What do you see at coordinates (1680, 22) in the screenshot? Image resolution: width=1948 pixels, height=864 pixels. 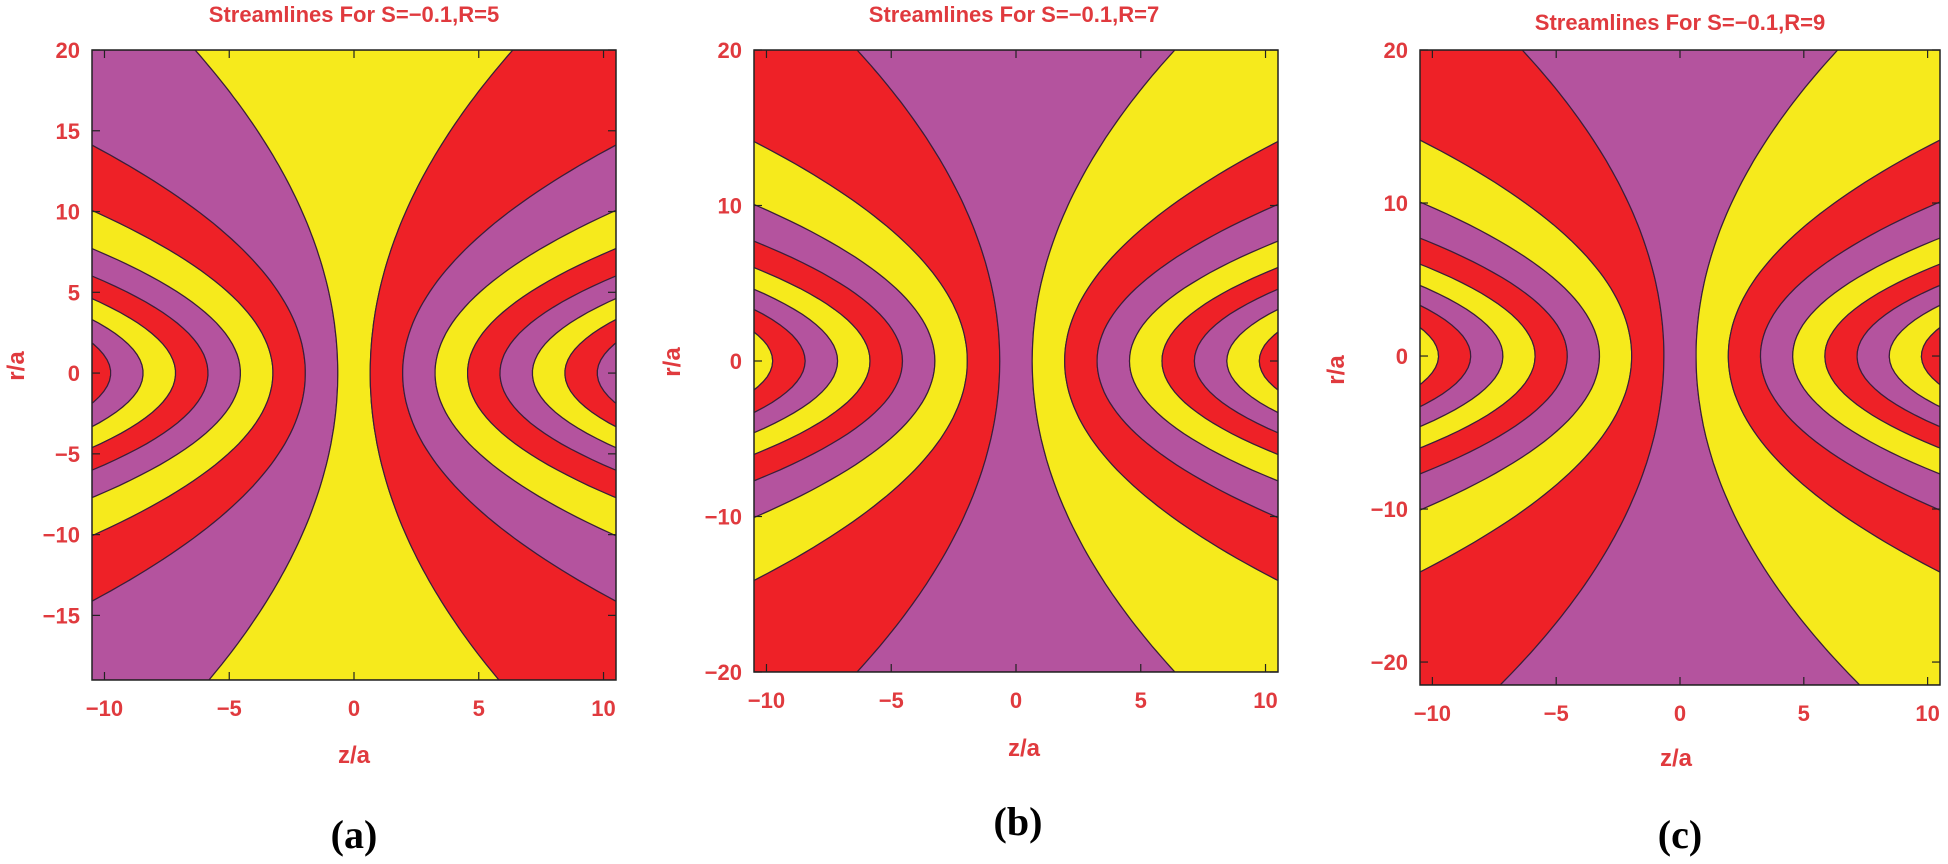 I see `chart-title: Streamlines For S=−0.1,R=9` at bounding box center [1680, 22].